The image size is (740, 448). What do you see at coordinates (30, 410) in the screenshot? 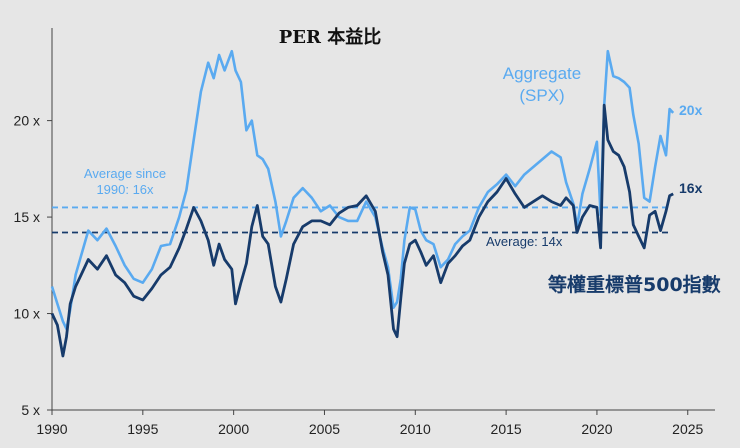
I see `y-tick-label: 5 x` at bounding box center [30, 410].